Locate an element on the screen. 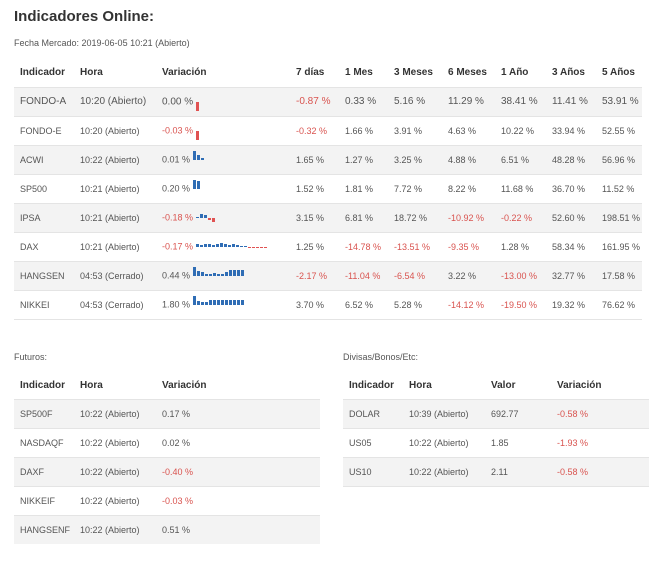  cell-m3: 5.28 % is located at coordinates (415, 304).